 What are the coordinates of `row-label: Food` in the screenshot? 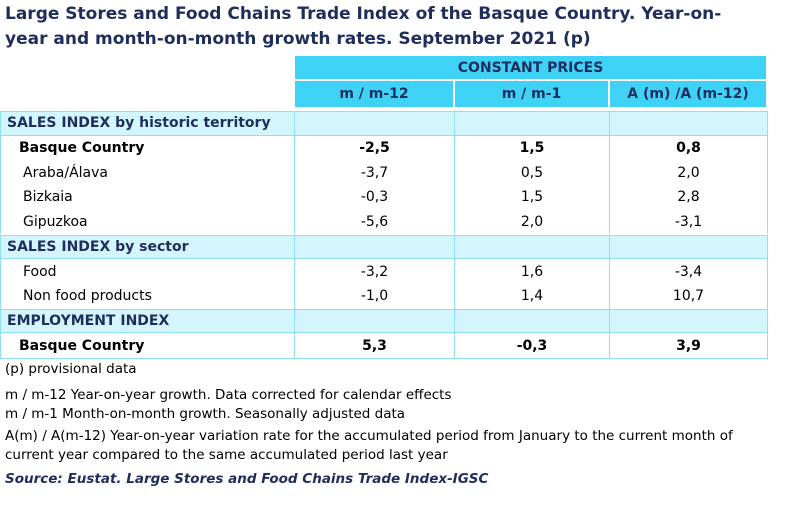 It's located at (147, 271).